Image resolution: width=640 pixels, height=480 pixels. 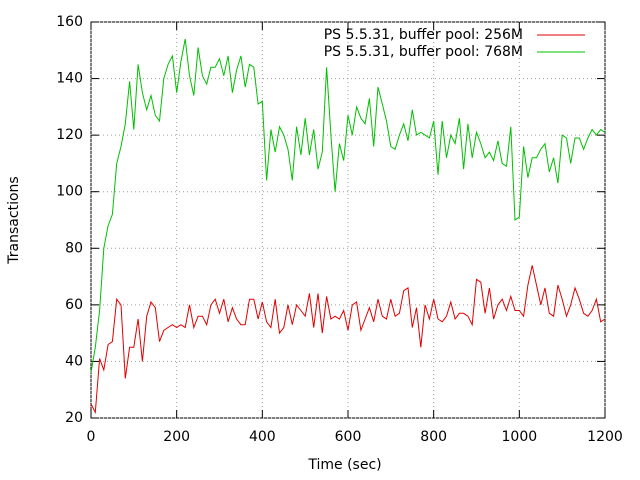 I want to click on y-tick-label: 60, so click(x=74, y=305).